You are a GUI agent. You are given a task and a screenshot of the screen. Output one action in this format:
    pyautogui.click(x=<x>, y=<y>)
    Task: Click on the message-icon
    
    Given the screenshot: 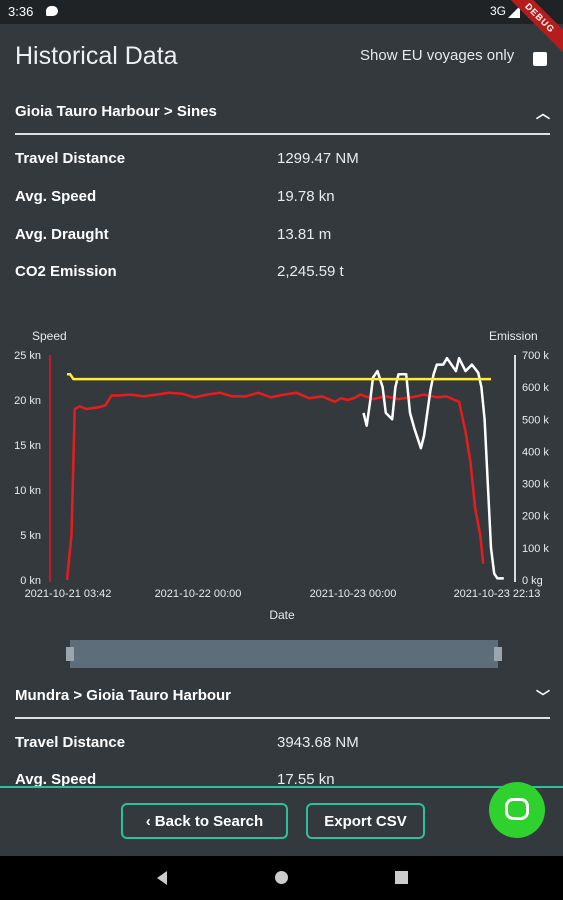 What is the action you would take?
    pyautogui.click(x=52, y=11)
    